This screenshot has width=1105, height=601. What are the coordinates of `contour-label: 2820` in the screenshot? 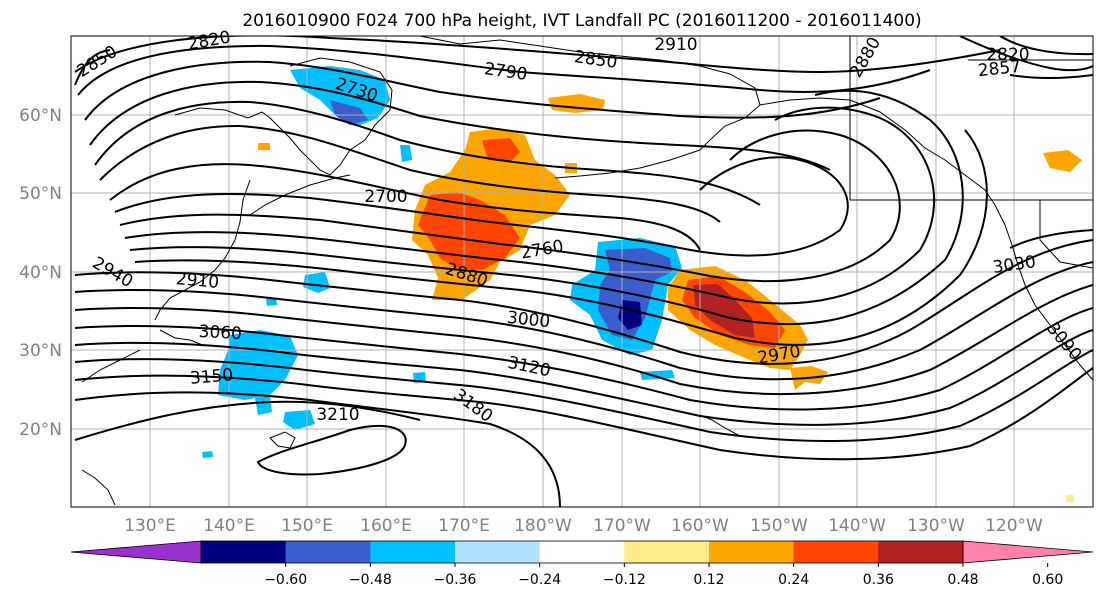 It's located at (1007, 55).